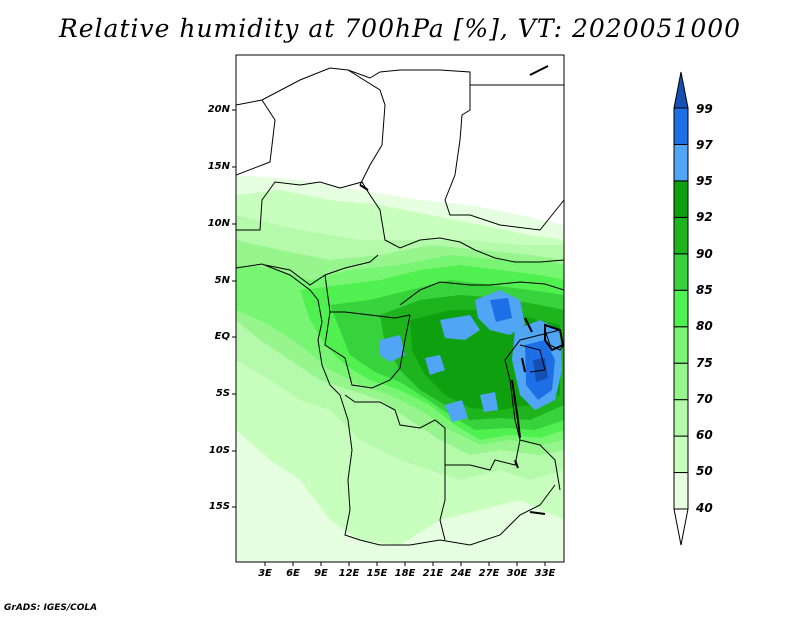 This screenshot has width=800, height=618. Describe the element at coordinates (51, 608) in the screenshot. I see `credit-text: GrADS: IGES/COLA` at that location.